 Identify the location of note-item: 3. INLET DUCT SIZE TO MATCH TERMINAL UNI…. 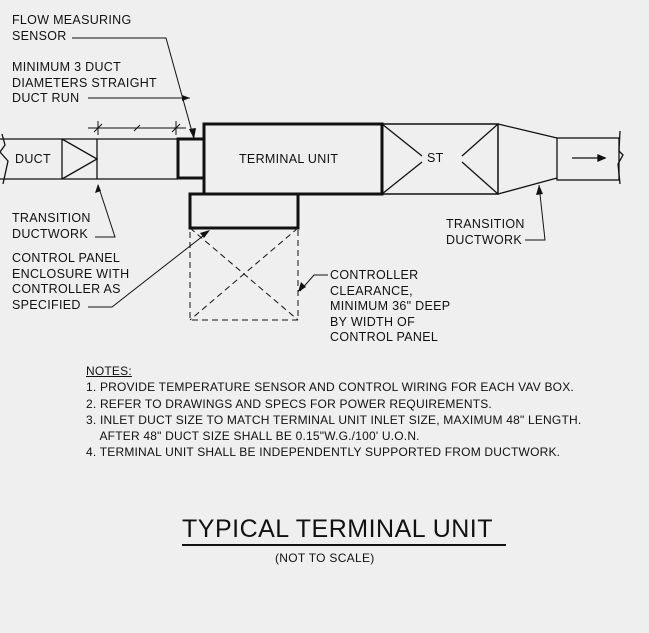
(334, 419).